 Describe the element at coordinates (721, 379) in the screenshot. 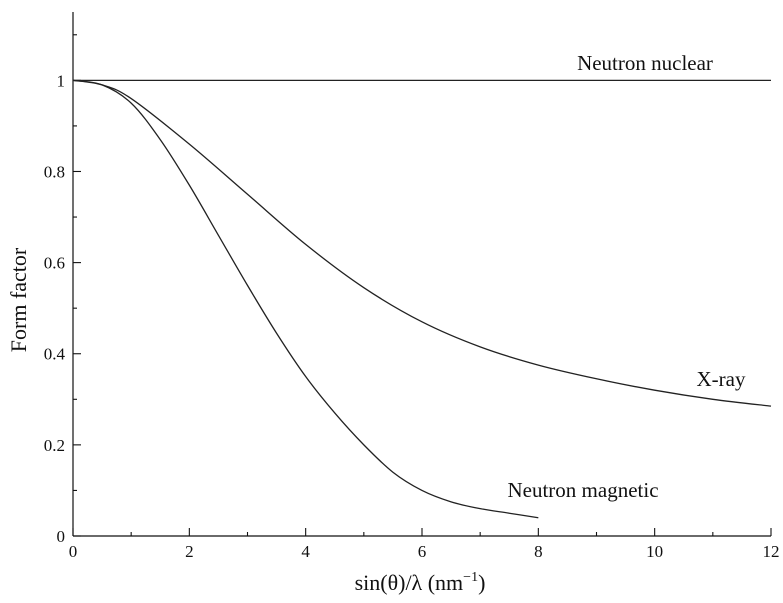

I see `x-ray-label: X-ray` at that location.